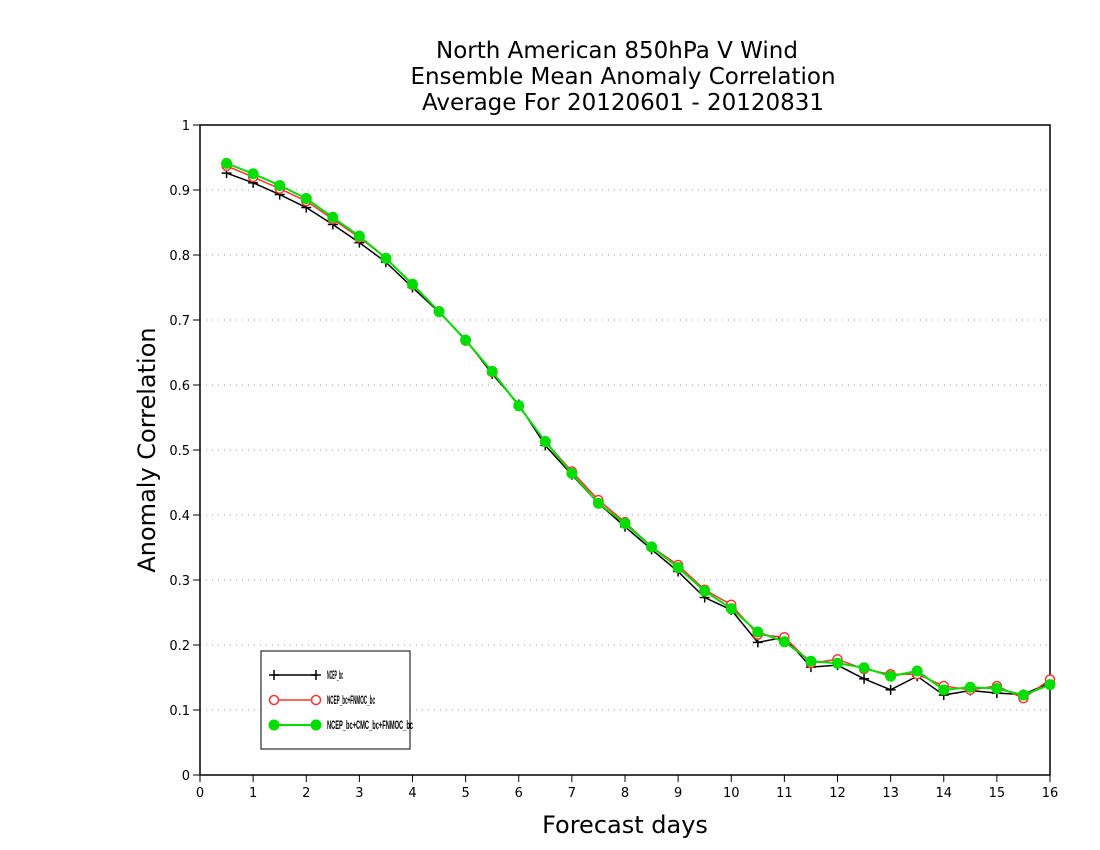 Image resolution: width=1100 pixels, height=850 pixels. What do you see at coordinates (179, 256) in the screenshot?
I see `y-tick-label: 0.8` at bounding box center [179, 256].